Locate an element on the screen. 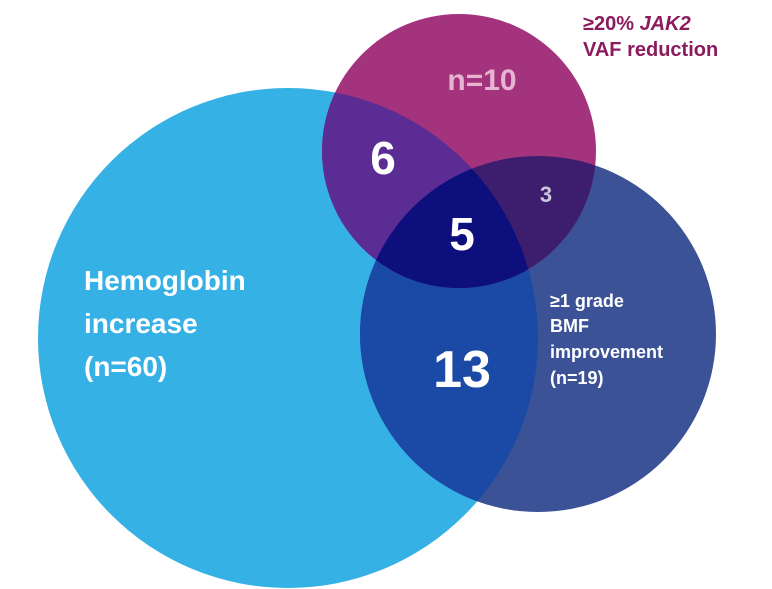  bmf-label: improvement is located at coordinates (606, 352).